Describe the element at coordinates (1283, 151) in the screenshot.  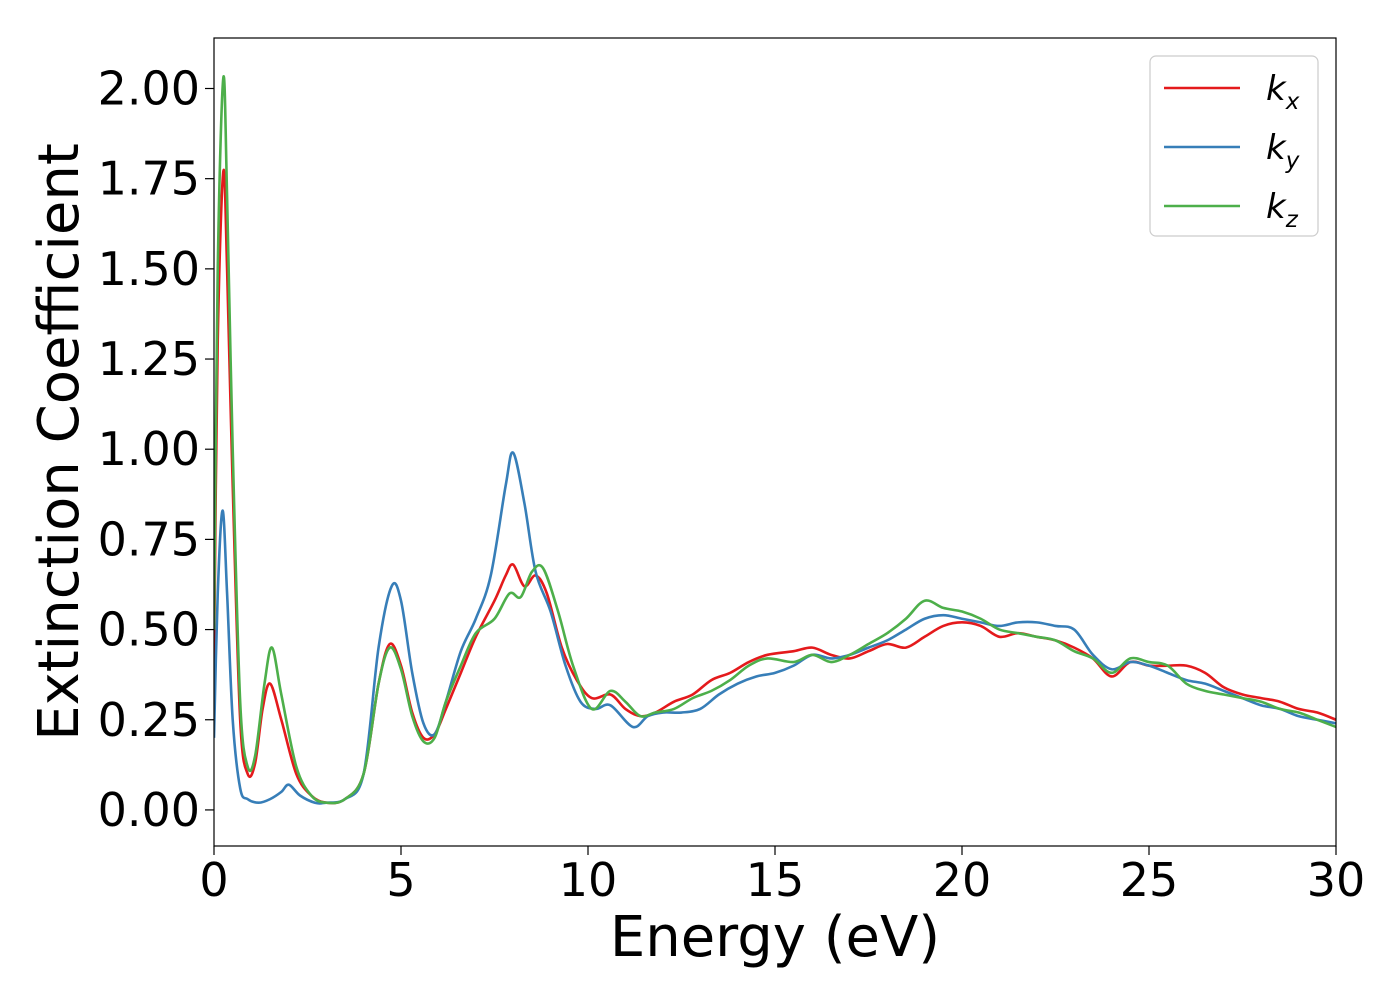
I see `legend-label-y: ky` at that location.